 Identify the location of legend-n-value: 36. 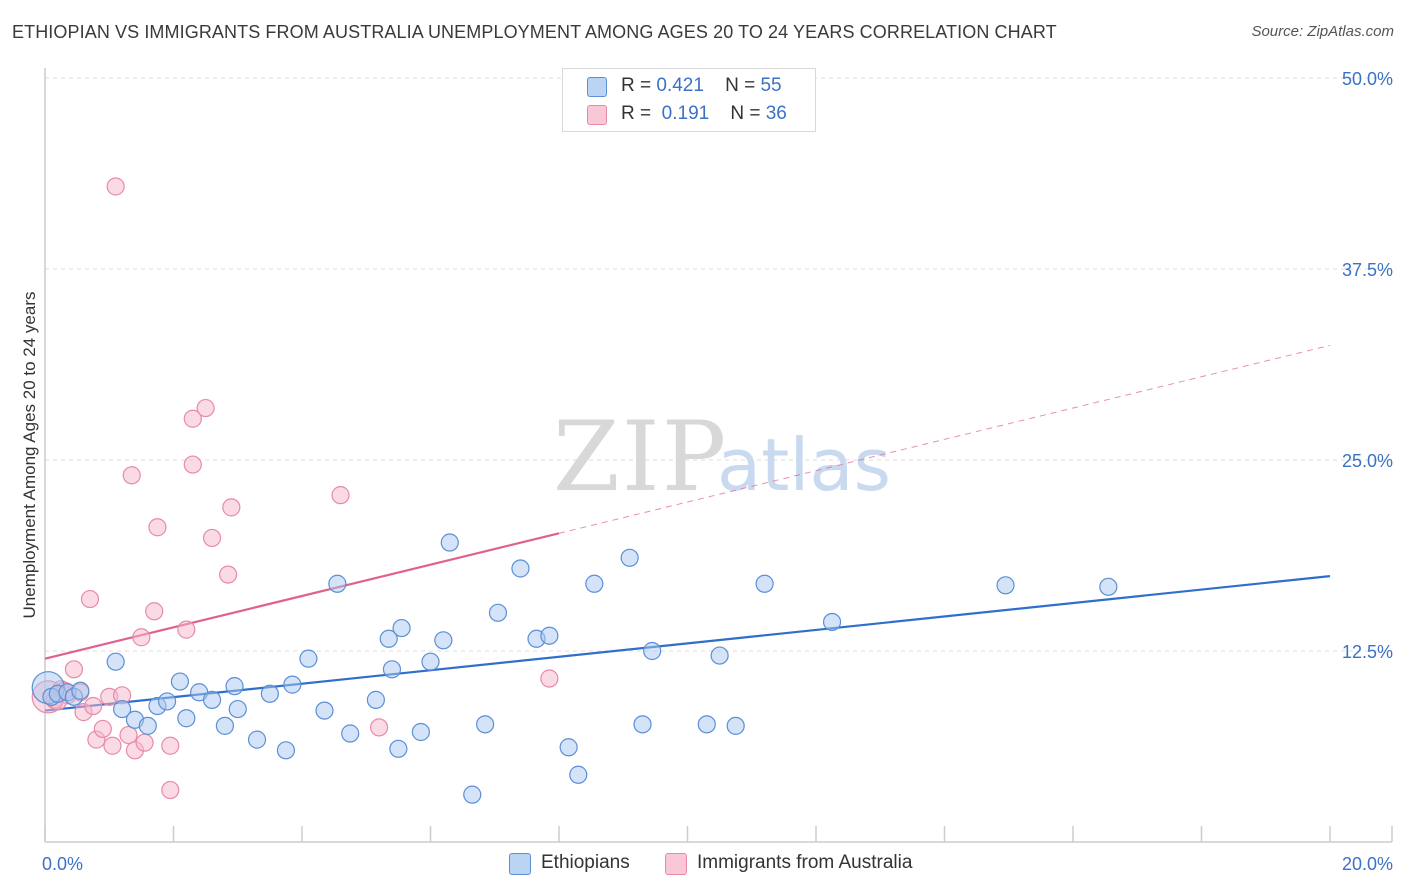
(776, 113).